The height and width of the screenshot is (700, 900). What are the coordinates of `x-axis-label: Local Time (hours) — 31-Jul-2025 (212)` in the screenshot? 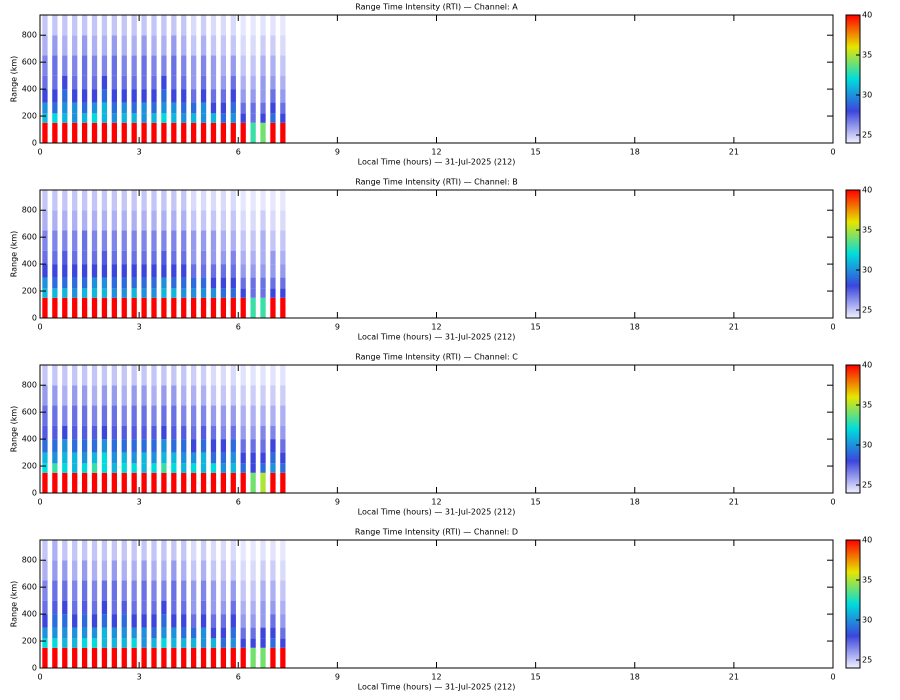 It's located at (437, 687).